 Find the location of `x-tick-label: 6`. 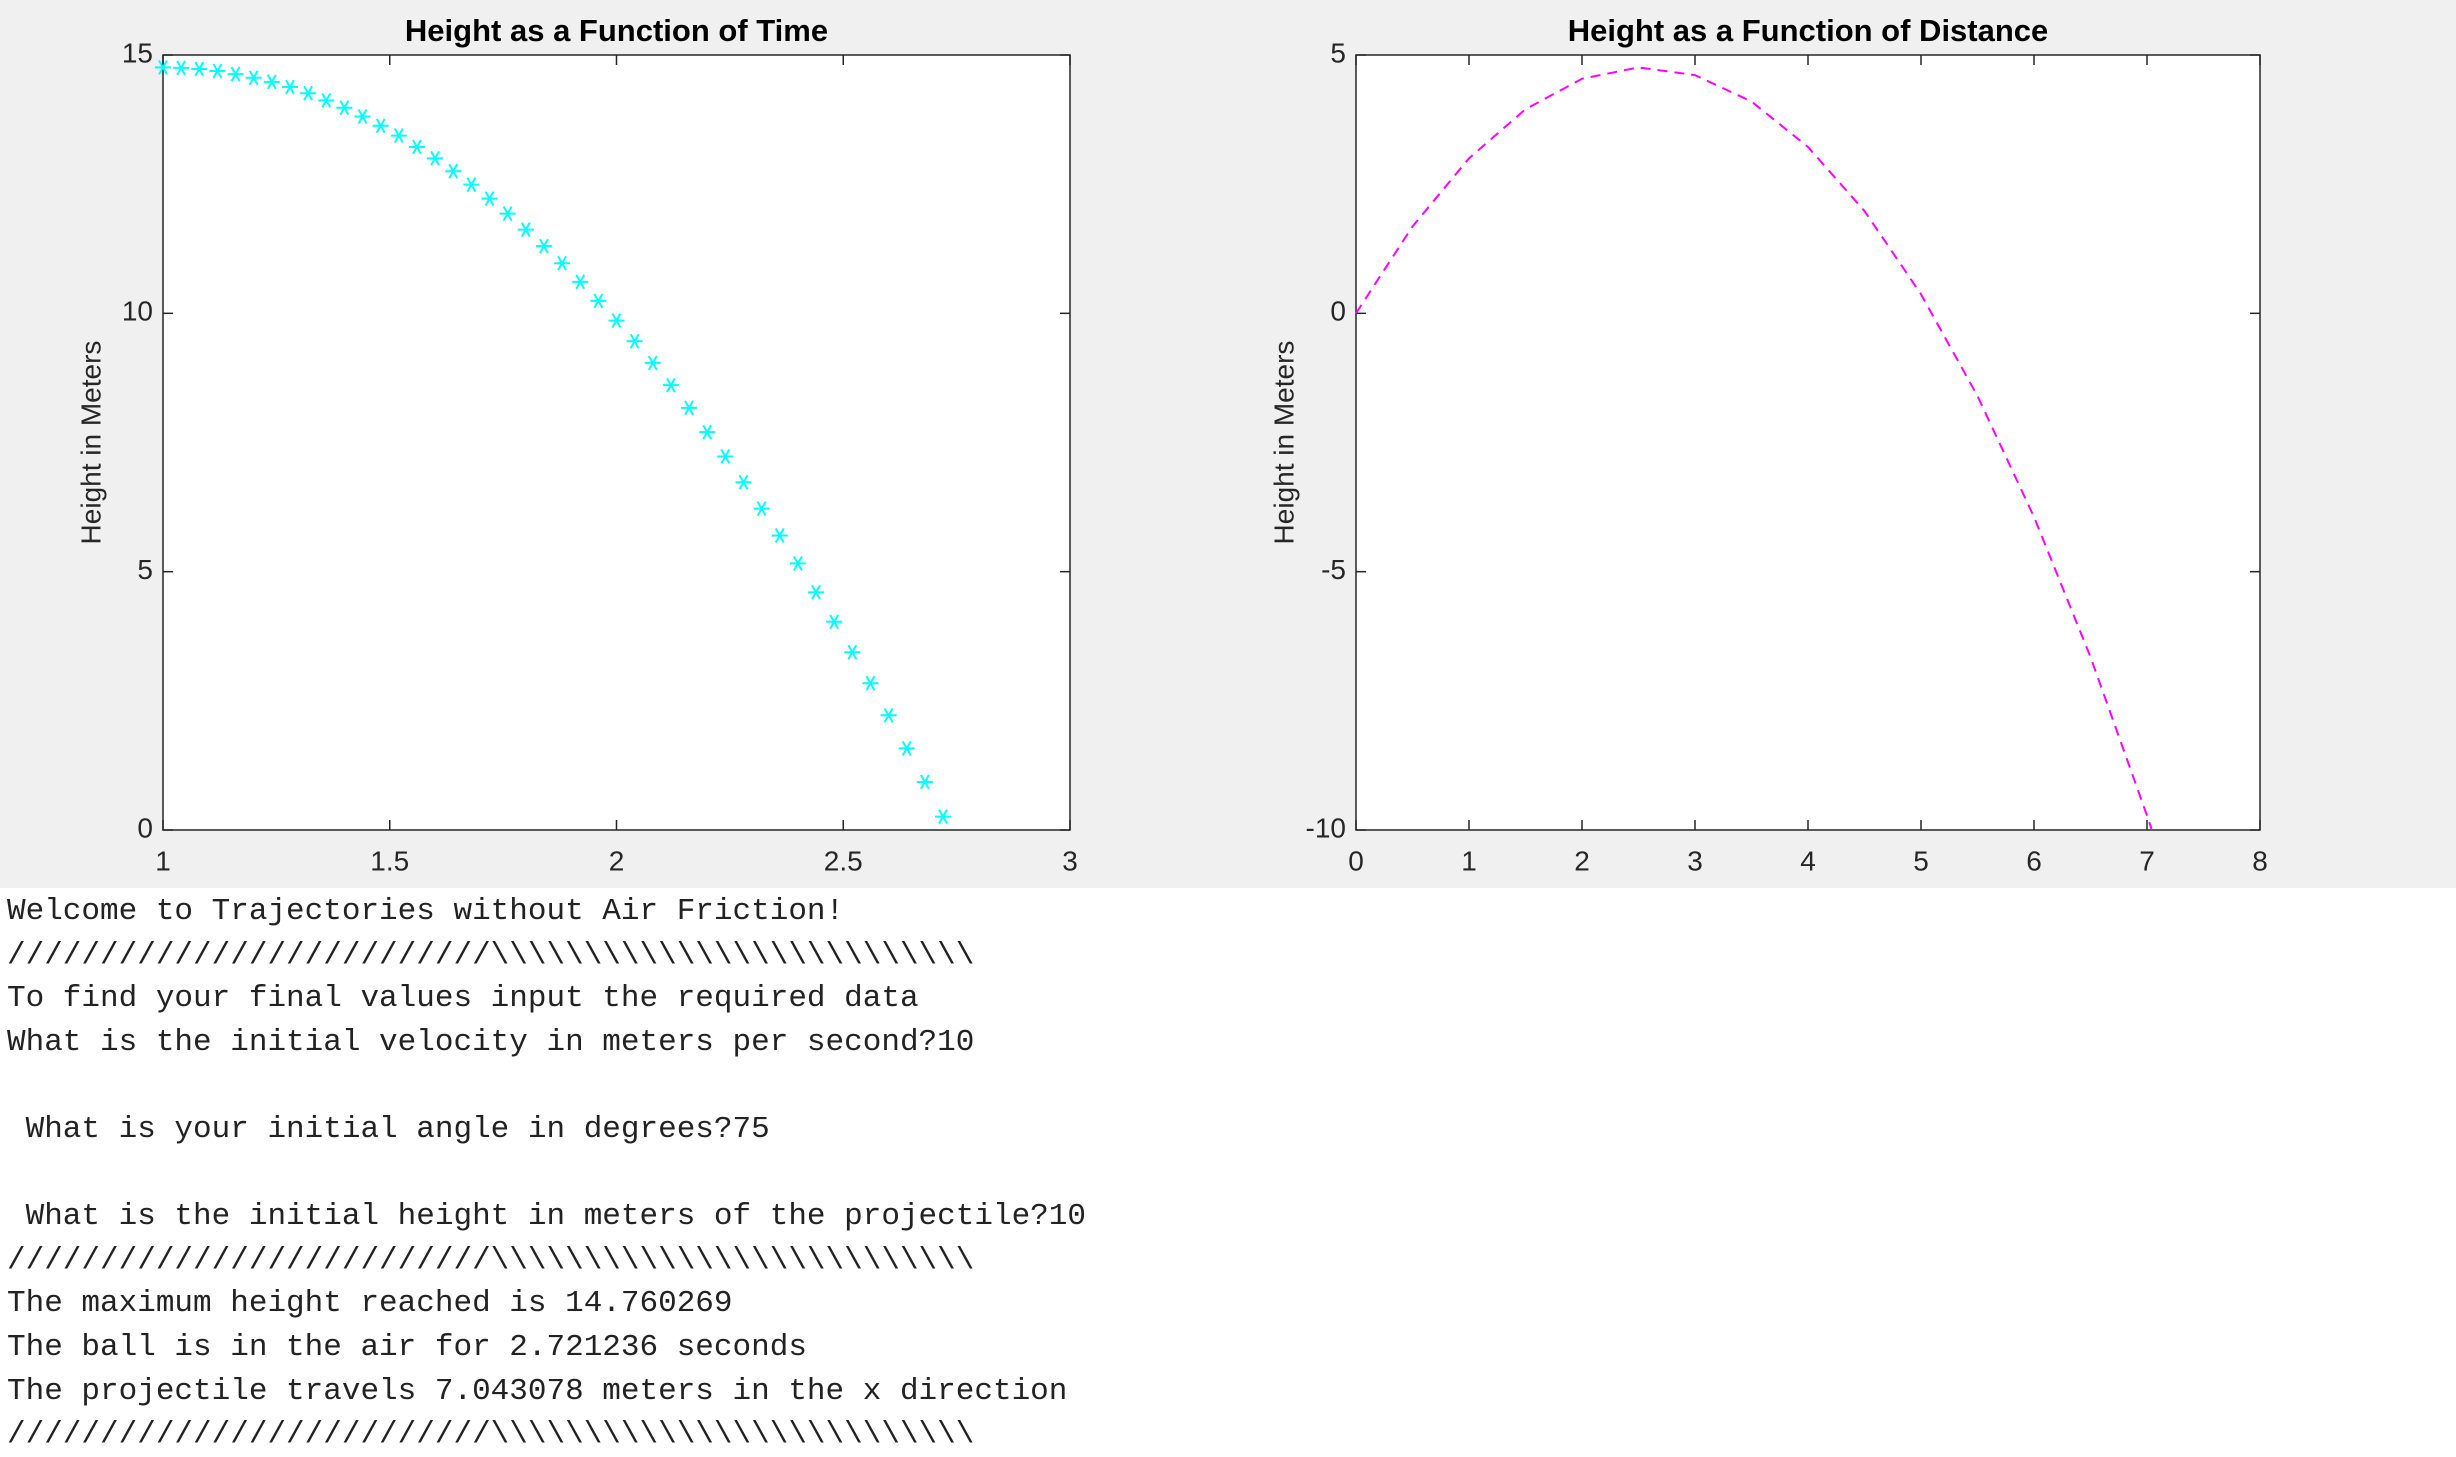

x-tick-label: 6 is located at coordinates (2034, 860).